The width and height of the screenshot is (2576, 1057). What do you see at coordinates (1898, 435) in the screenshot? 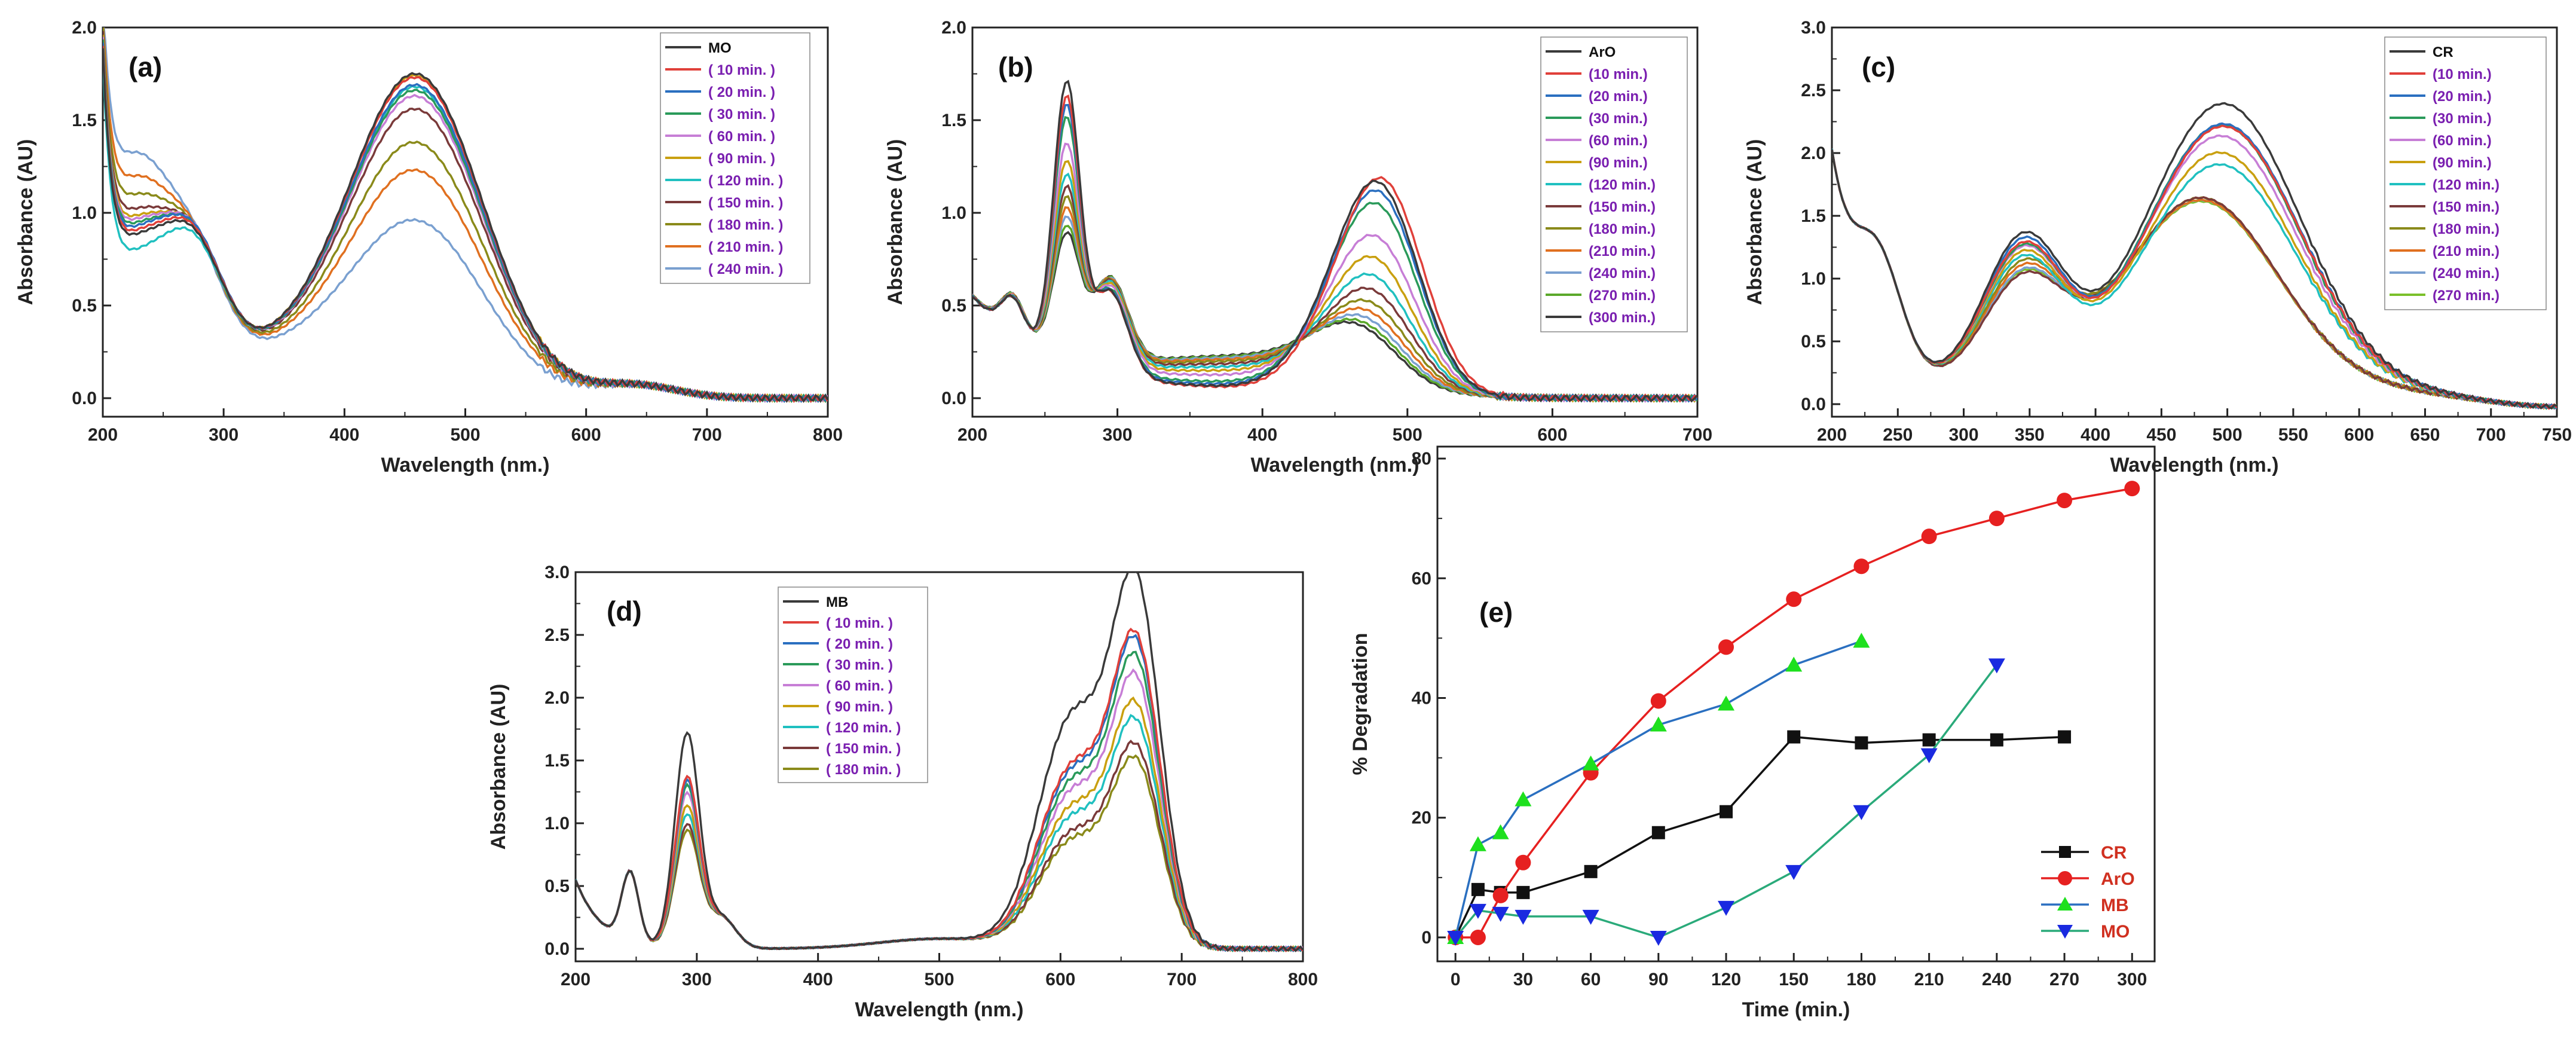
I see `x-tick-label: 250` at bounding box center [1898, 435].